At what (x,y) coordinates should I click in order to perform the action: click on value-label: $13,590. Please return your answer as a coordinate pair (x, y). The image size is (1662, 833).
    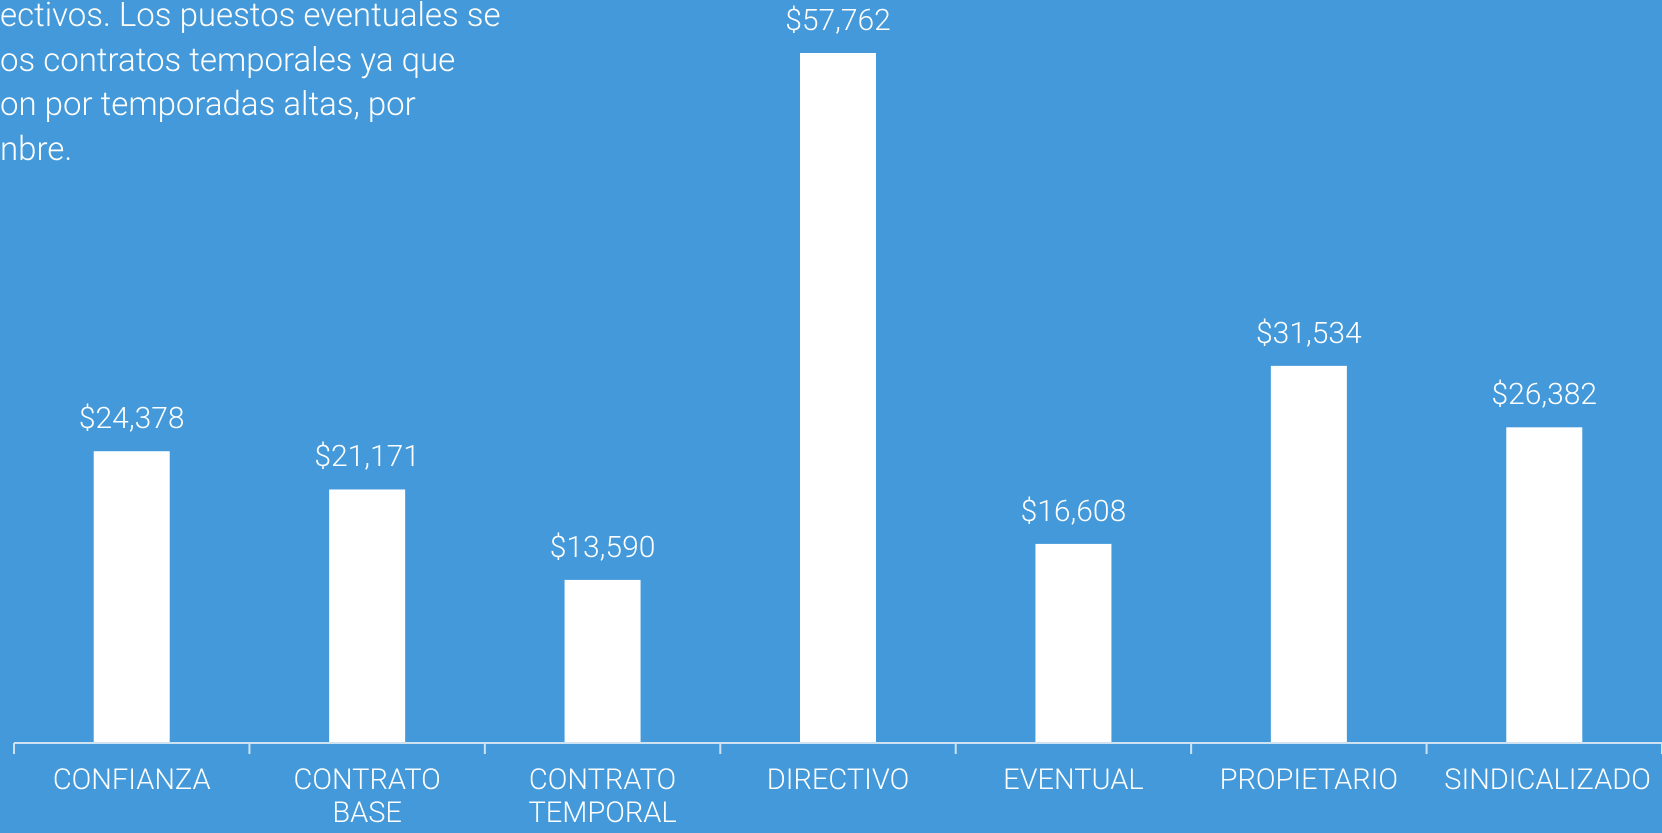
    Looking at the image, I should click on (602, 547).